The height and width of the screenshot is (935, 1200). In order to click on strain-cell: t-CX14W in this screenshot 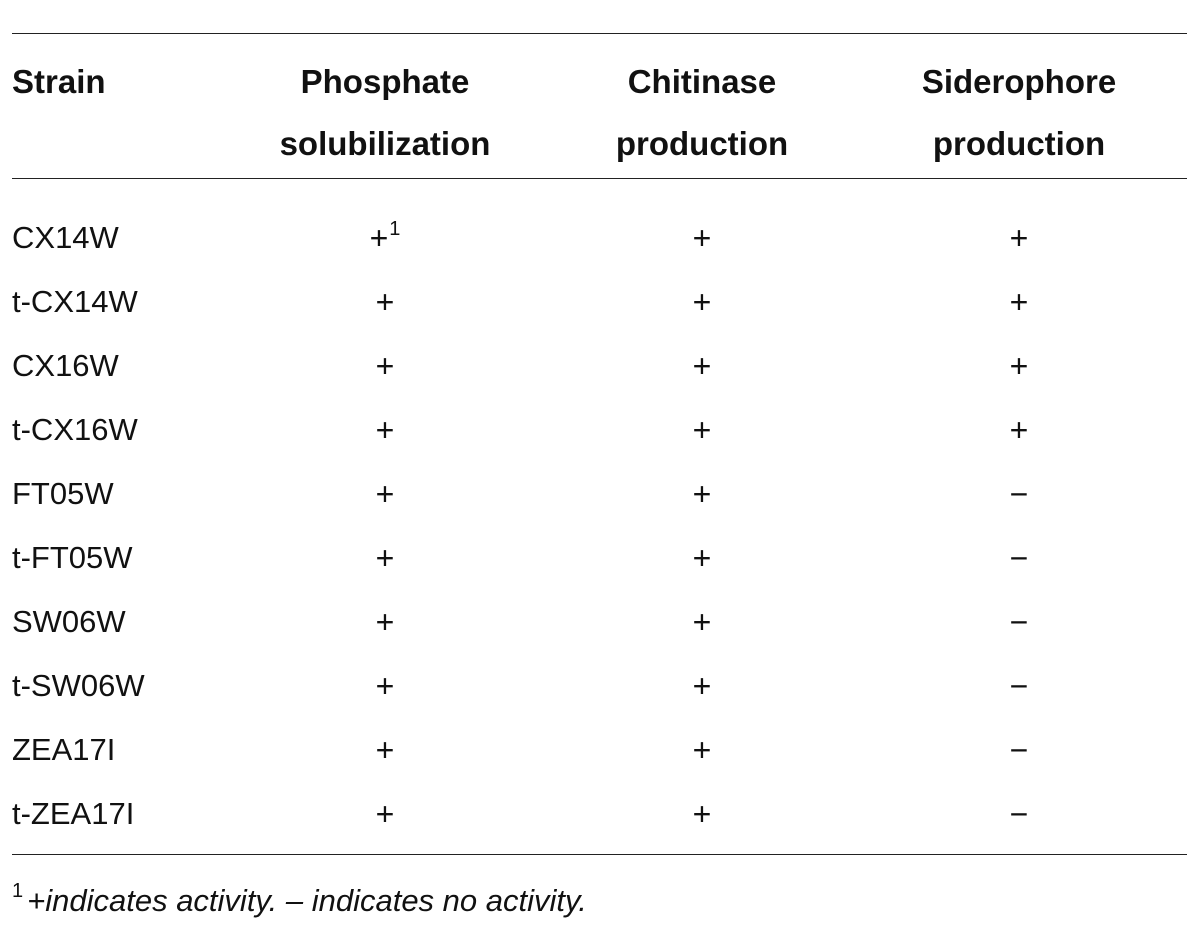, I will do `click(75, 301)`.